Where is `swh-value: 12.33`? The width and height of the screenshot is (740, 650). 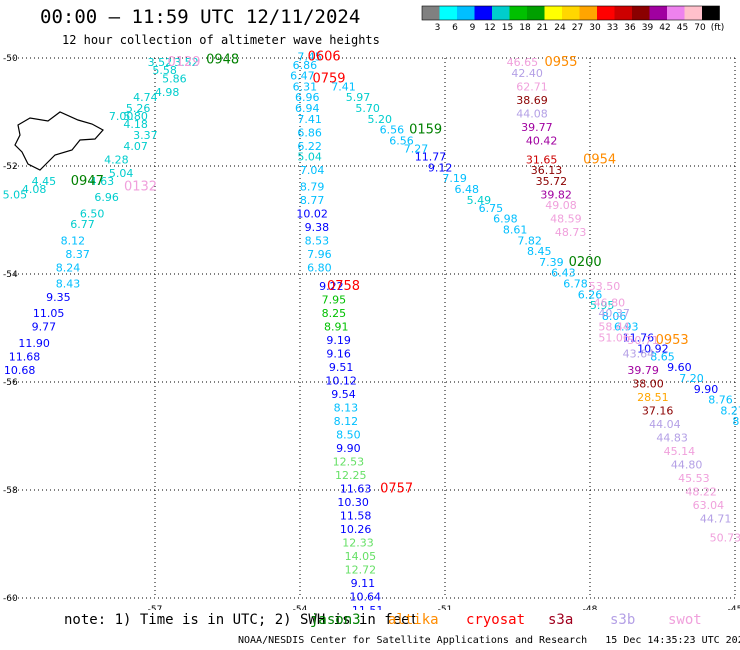 swh-value: 12.33 is located at coordinates (358, 543).